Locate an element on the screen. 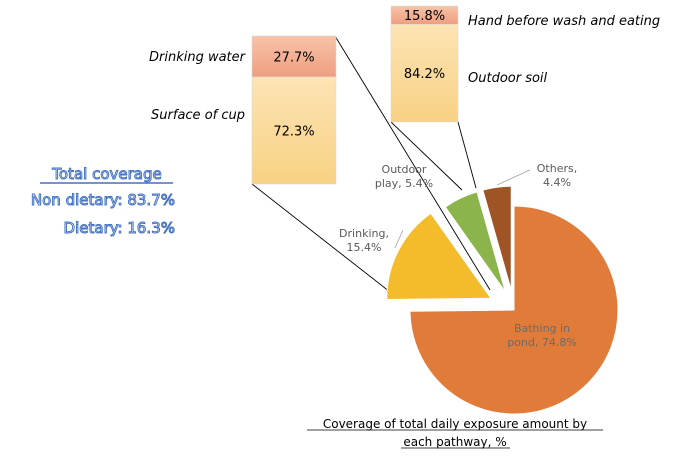 This screenshot has height=460, width=675. pie-label-bathing-in-pond-1: Bathing in is located at coordinates (542, 328).